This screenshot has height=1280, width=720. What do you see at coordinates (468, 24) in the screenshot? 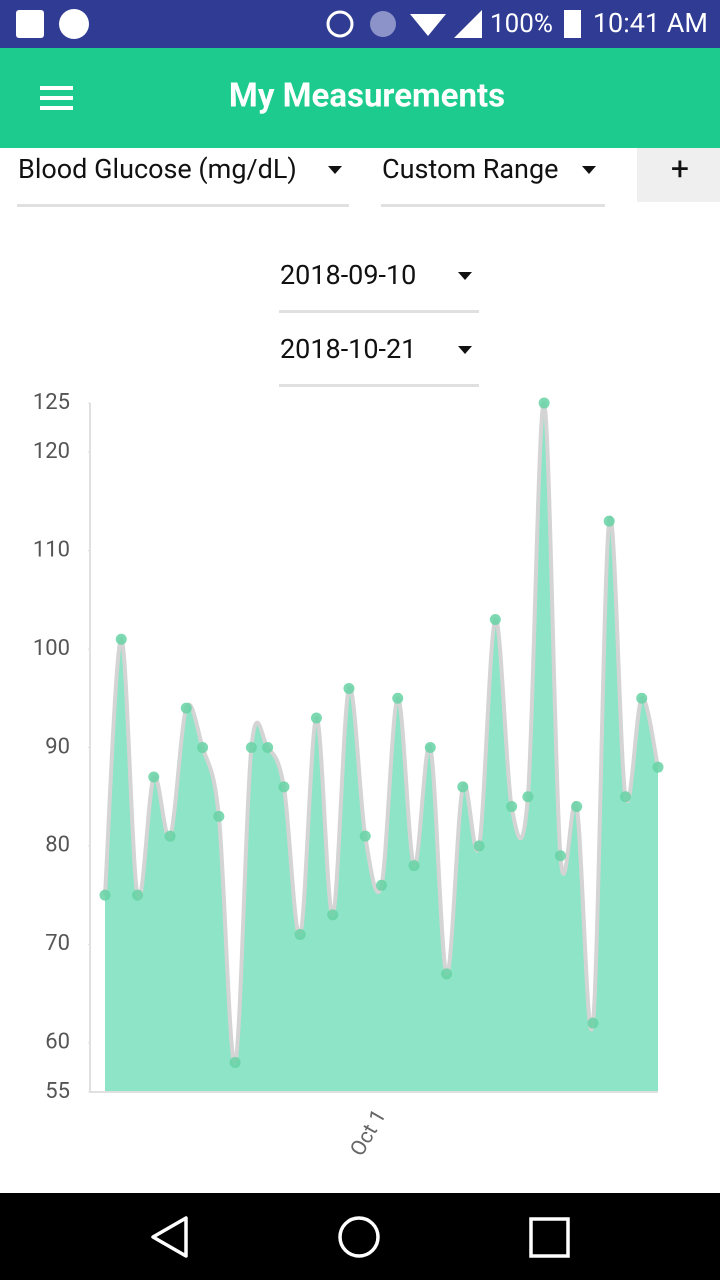
I see `signal-icon` at bounding box center [468, 24].